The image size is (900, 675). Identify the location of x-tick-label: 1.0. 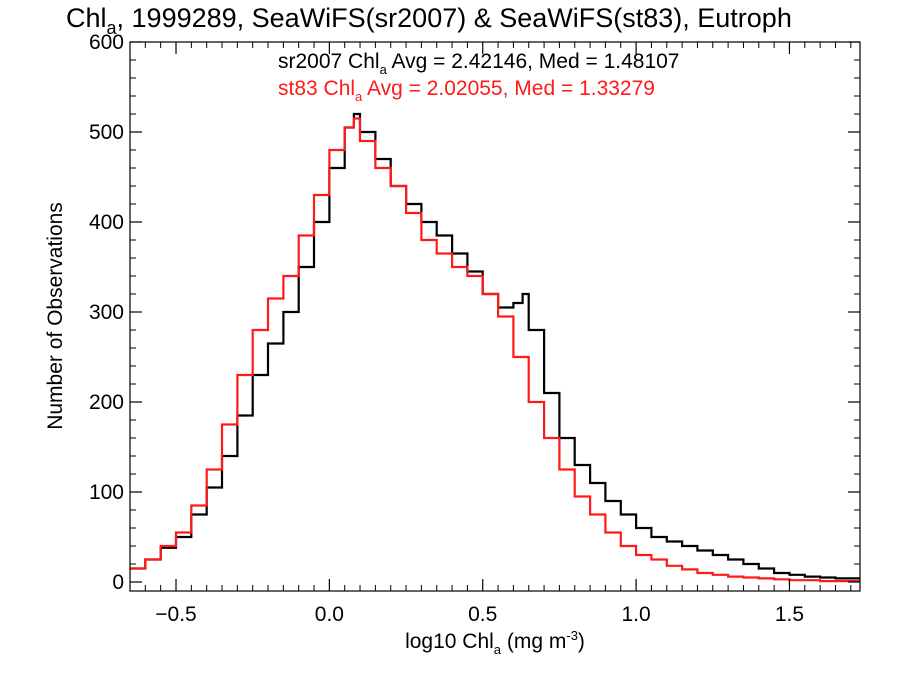
(635, 614).